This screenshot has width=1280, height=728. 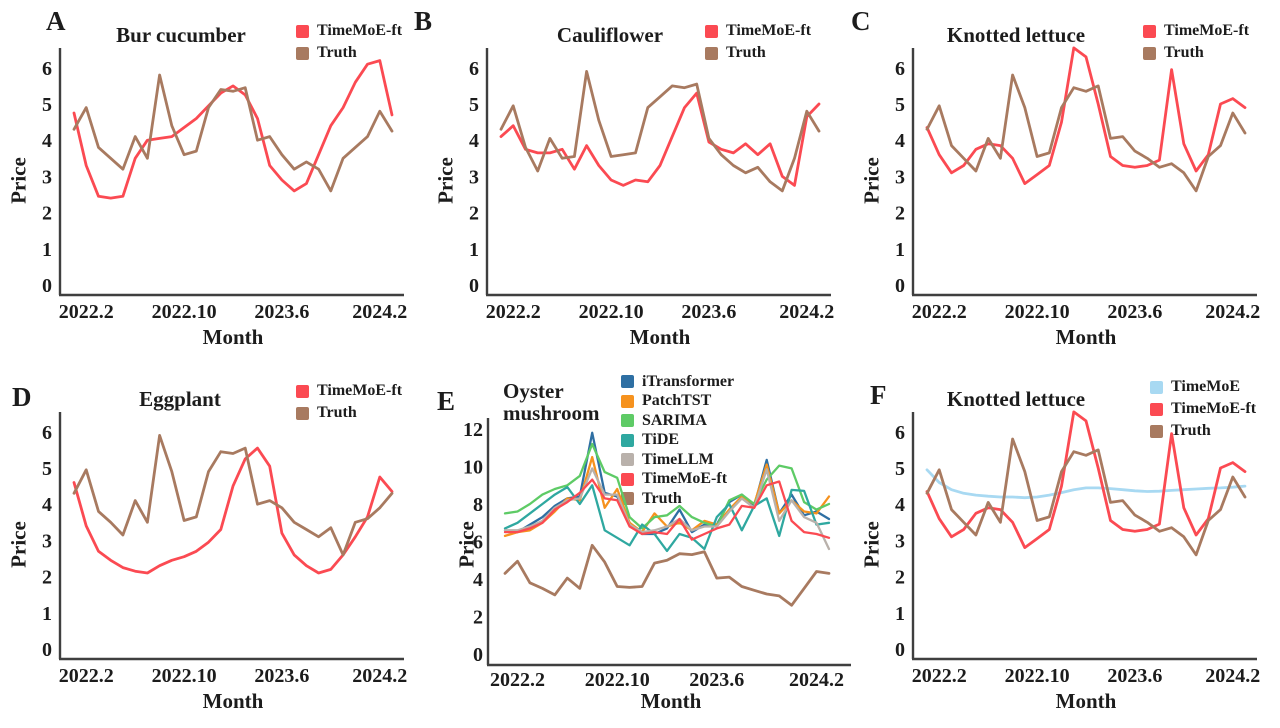 I want to click on legend-item: SARIMA, so click(x=677, y=421).